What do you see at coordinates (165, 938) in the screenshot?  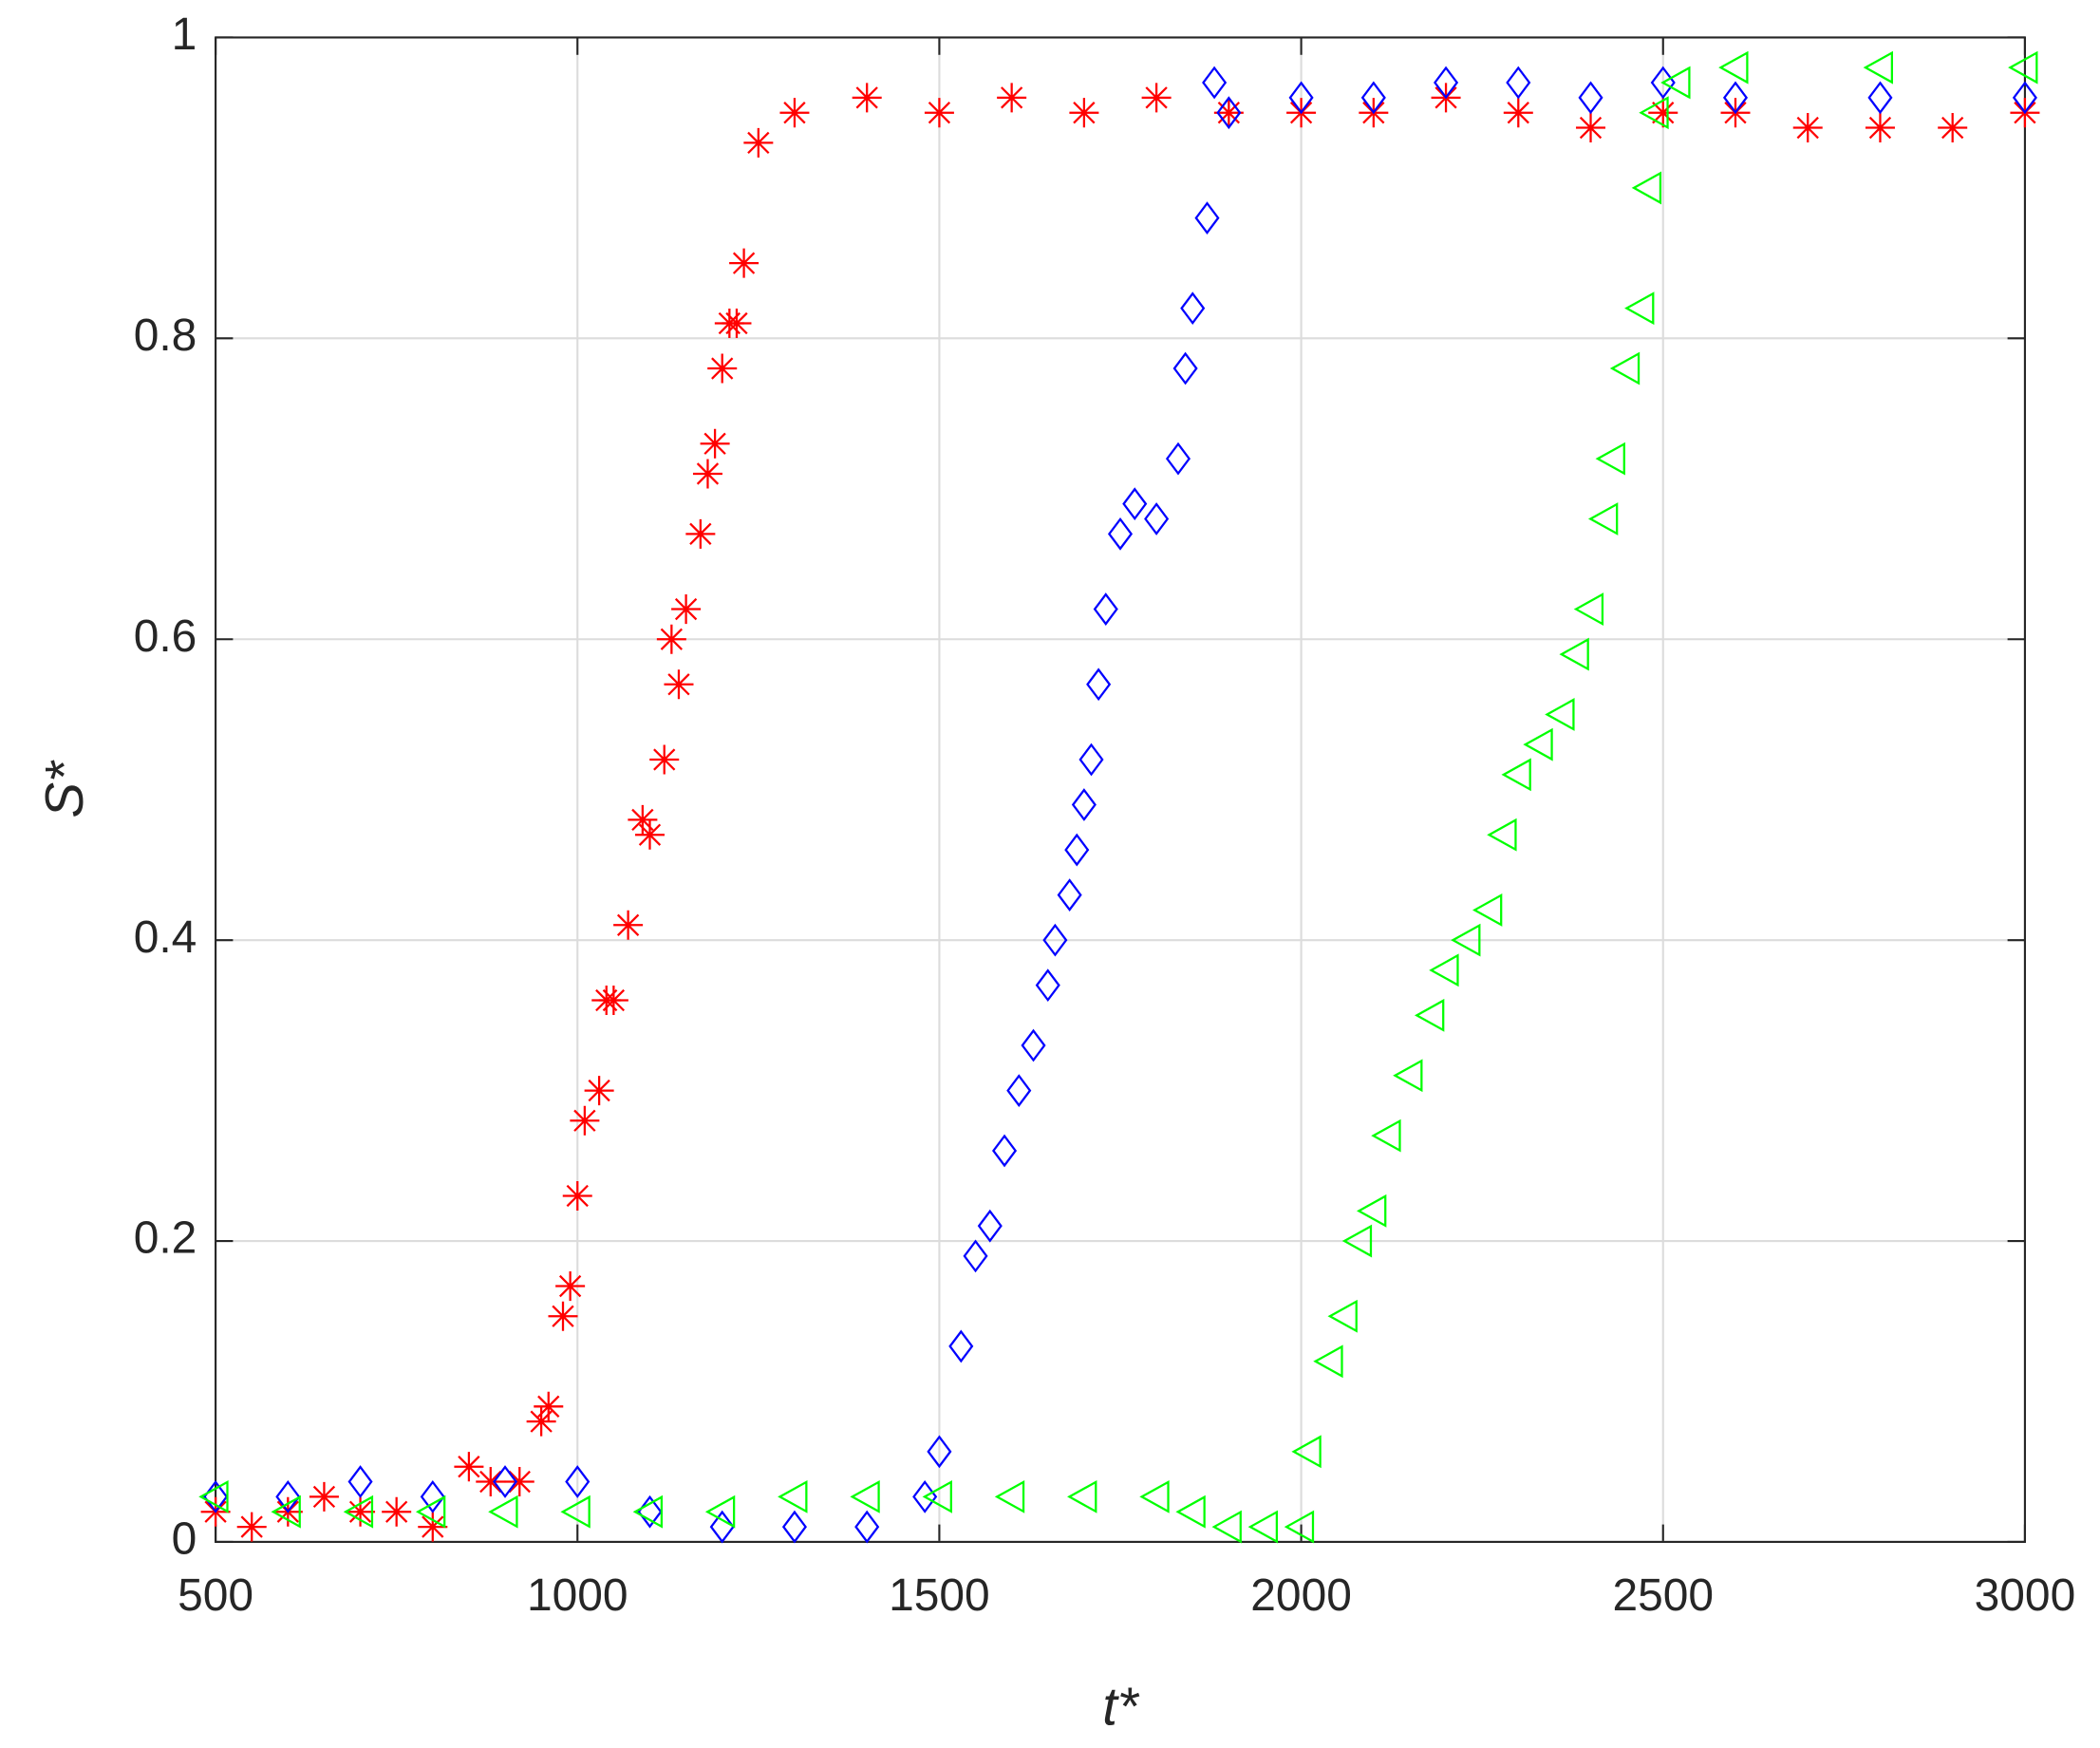 I see `y-tick-label: 0.4` at bounding box center [165, 938].